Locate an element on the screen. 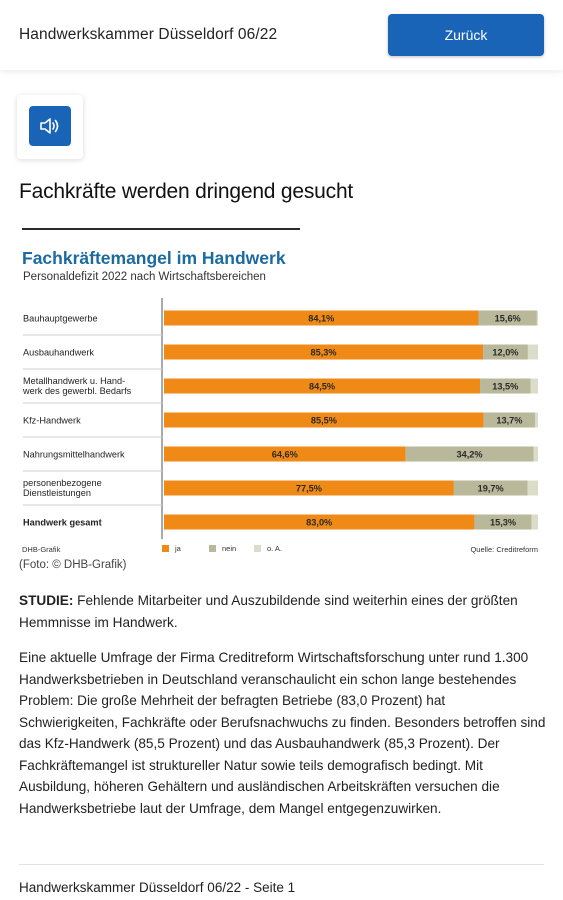 Image resolution: width=563 pixels, height=900 pixels. category-label: Nahrungsmittelhandwerk is located at coordinates (74, 455).